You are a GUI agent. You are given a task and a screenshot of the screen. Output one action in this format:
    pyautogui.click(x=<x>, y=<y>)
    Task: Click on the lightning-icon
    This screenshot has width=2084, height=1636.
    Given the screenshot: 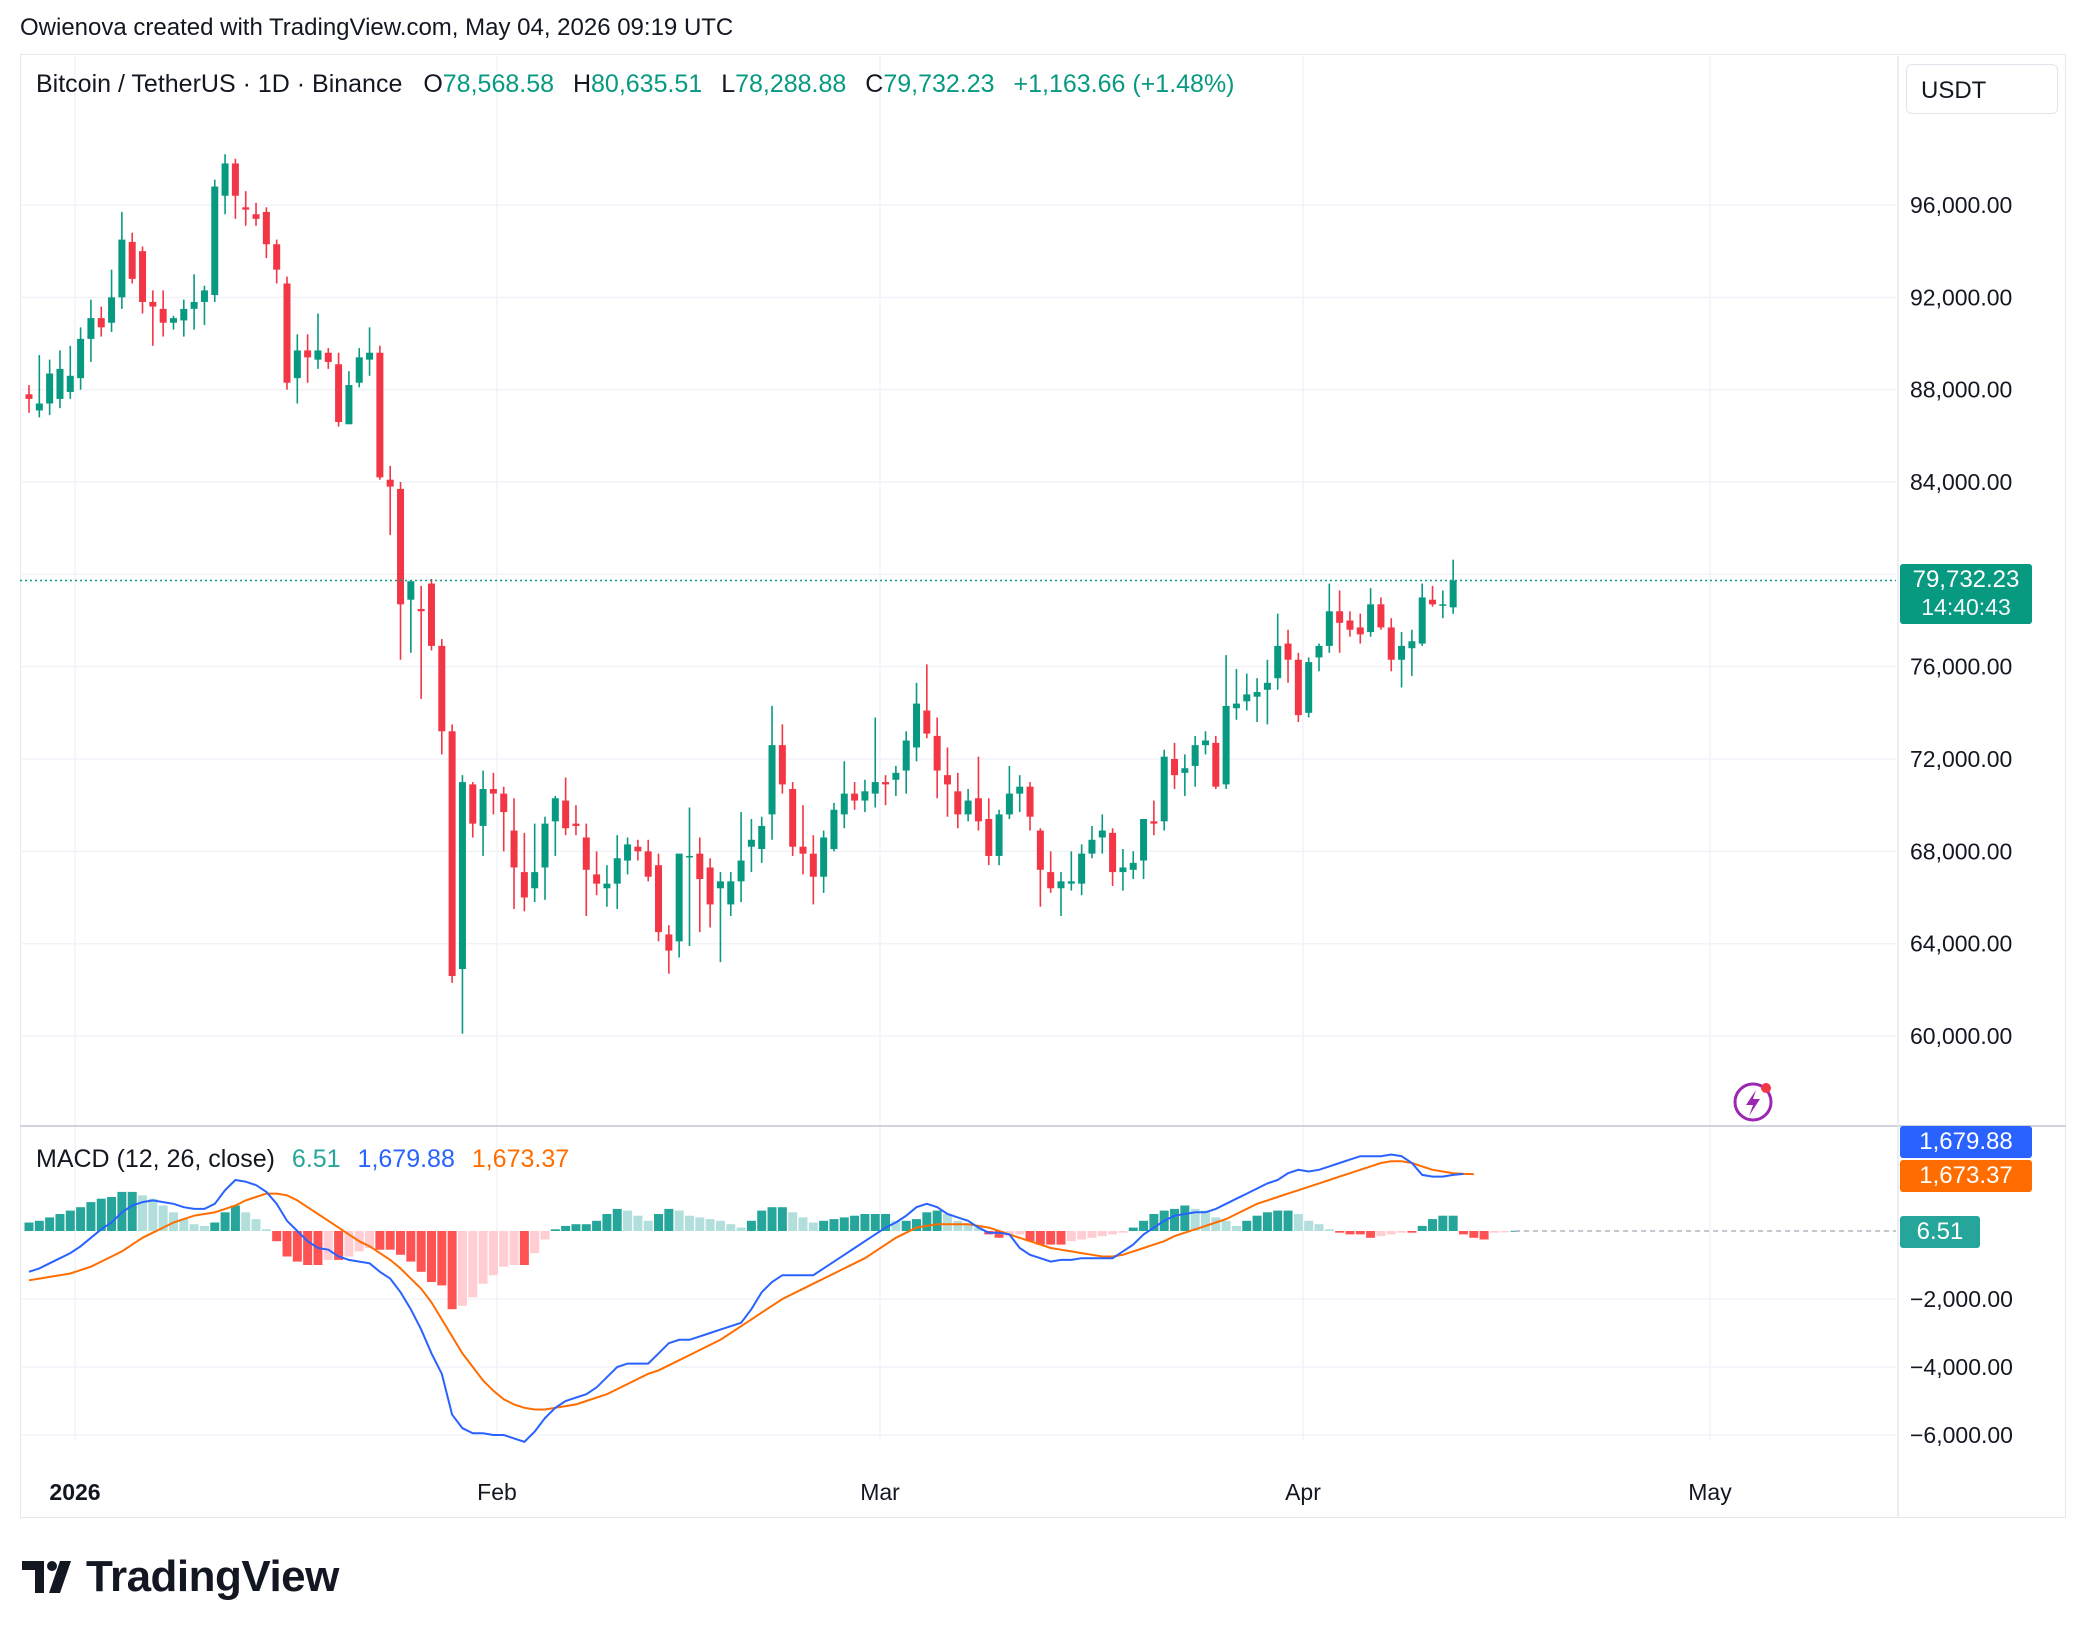 What is the action you would take?
    pyautogui.click(x=1753, y=1102)
    